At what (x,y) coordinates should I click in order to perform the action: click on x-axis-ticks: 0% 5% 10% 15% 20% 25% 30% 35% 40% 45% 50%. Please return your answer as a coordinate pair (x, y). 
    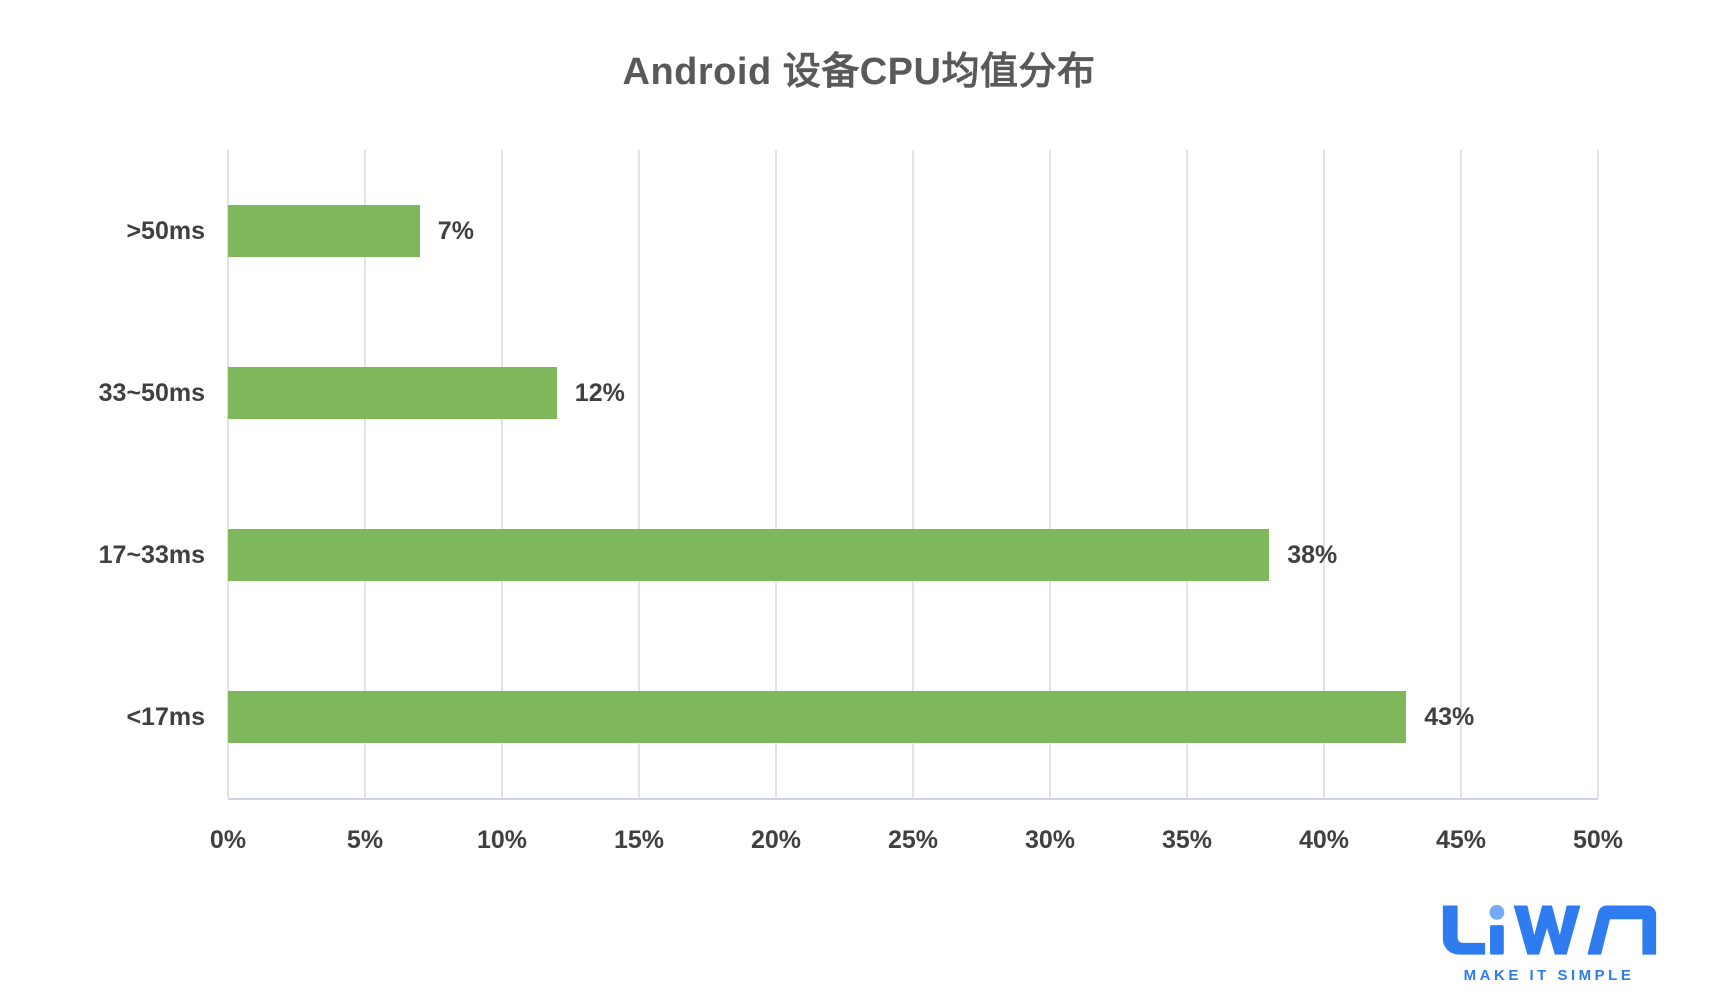
    Looking at the image, I should click on (916, 828).